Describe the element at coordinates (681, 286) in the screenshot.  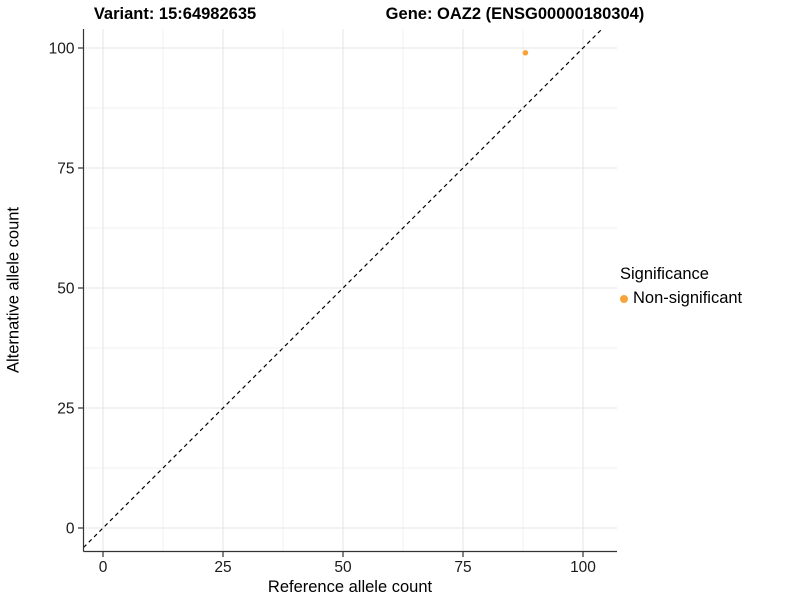
I see `legend: Significance Non-significant` at that location.